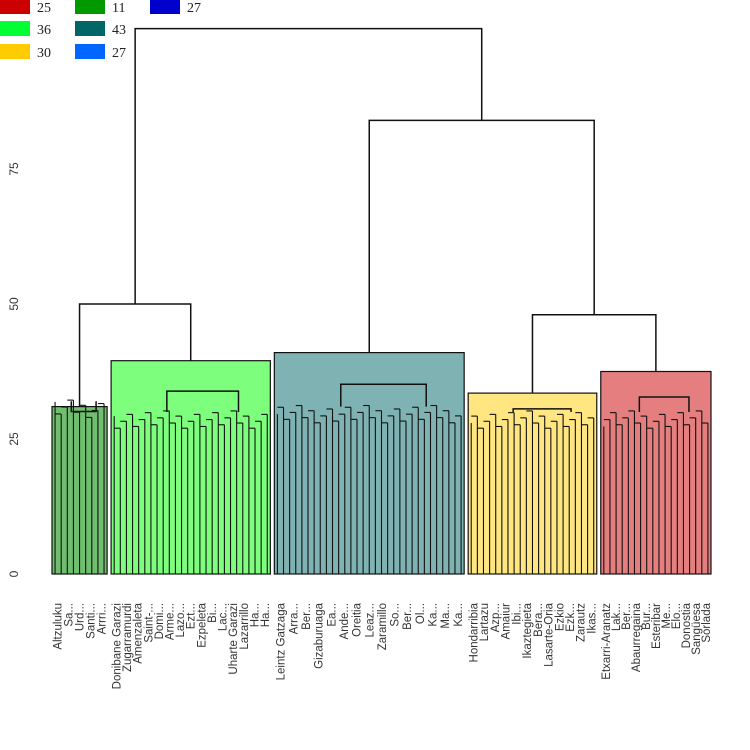 Image resolution: width=750 pixels, height=750 pixels. Describe the element at coordinates (560, 617) in the screenshot. I see `leaf-label: Ezkio` at that location.